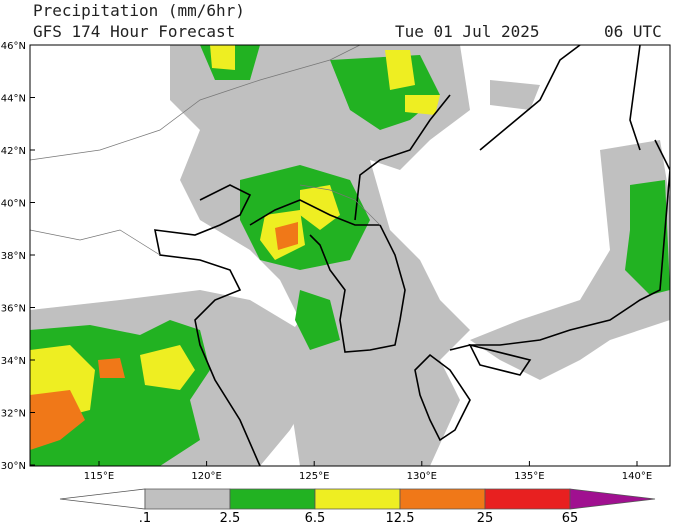 Image resolution: width=700 pixels, height=525 pixels. Describe the element at coordinates (13, 99) in the screenshot. I see `lat-label: 44°N` at that location.